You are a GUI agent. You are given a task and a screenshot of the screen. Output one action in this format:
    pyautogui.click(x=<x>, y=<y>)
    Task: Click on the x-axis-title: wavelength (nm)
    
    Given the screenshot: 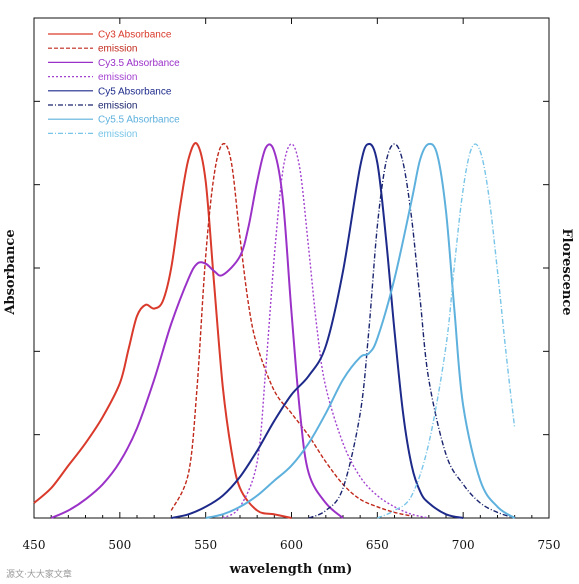 What is the action you would take?
    pyautogui.click(x=291, y=569)
    